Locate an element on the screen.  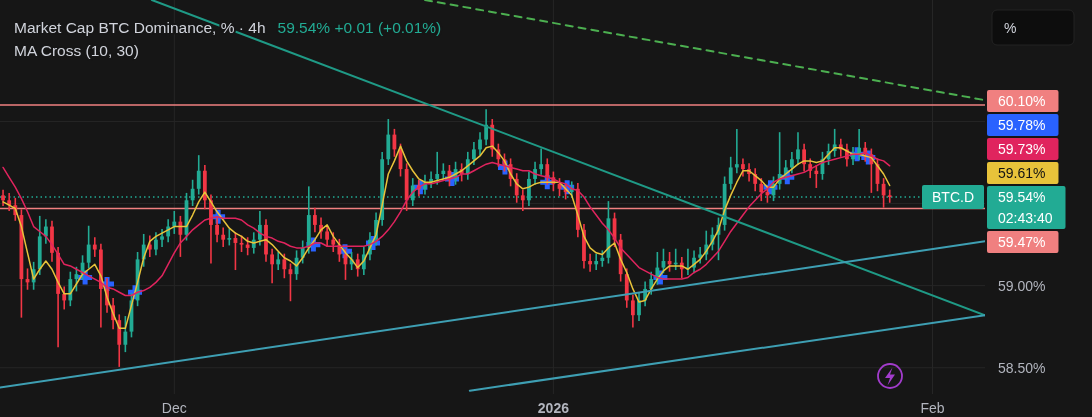
text: 59.73% is located at coordinates (1022, 149).